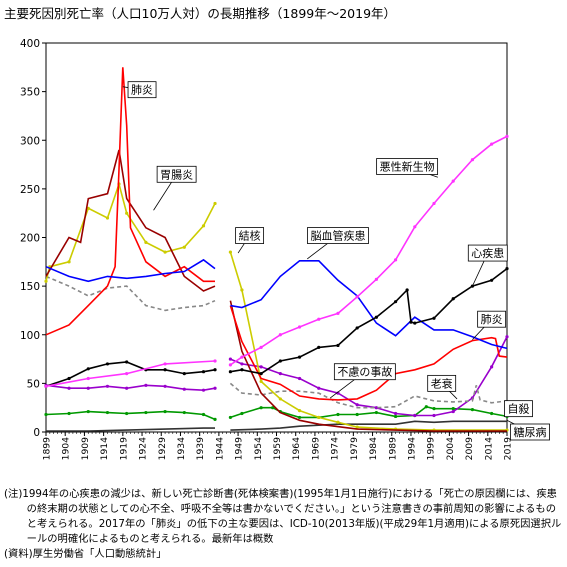  I want to click on x-tick-label: 1899, so click(47, 449).